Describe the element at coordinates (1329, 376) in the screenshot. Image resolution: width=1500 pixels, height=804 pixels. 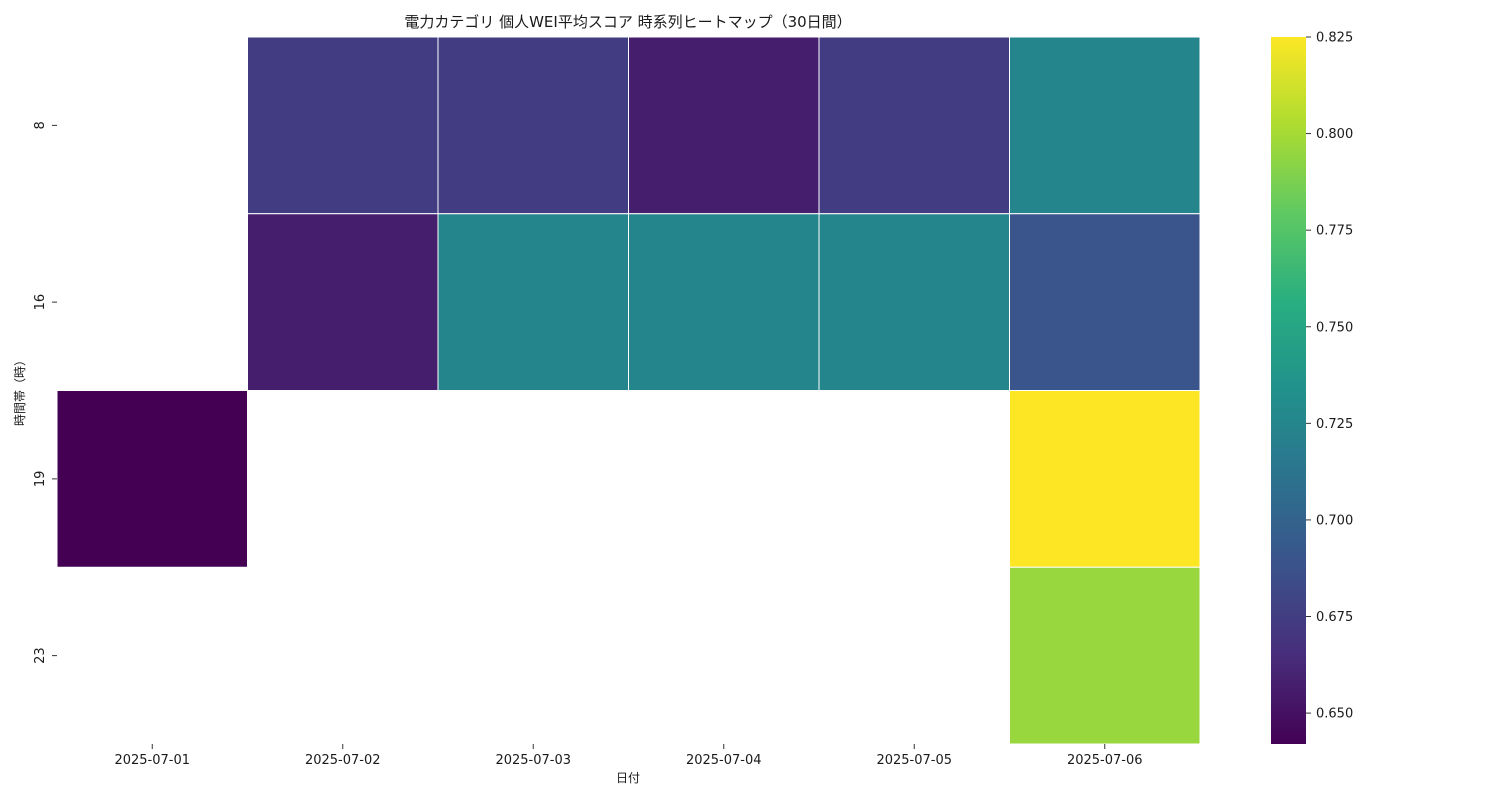
I see `colorbar-ticks: 0.650 0.675 0.700 0.725 0.750 0.775 0.800 0.825` at that location.